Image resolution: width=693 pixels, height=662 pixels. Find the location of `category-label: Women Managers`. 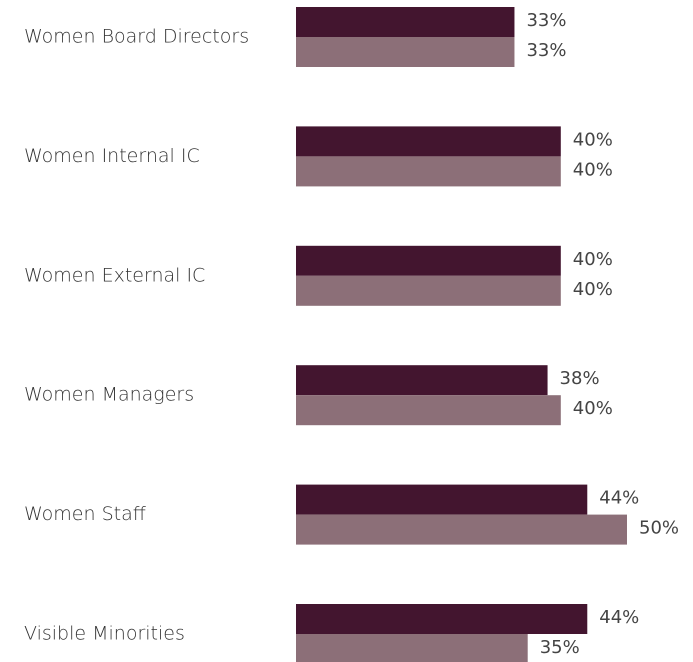

category-label: Women Managers is located at coordinates (109, 395).